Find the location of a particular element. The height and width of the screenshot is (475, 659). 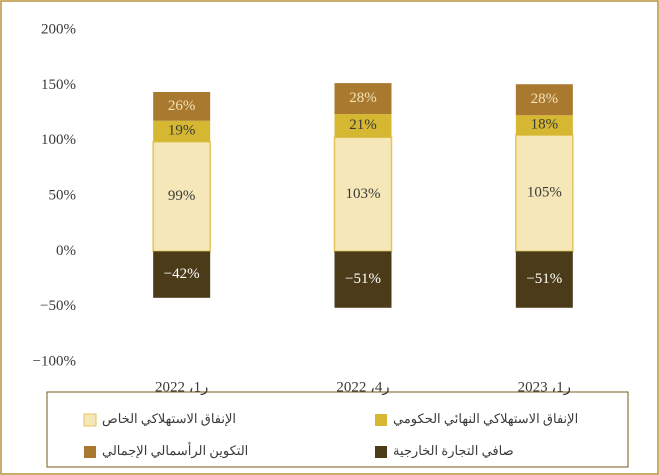

legend-label: صافي التجارة الخارجية is located at coordinates (453, 451).